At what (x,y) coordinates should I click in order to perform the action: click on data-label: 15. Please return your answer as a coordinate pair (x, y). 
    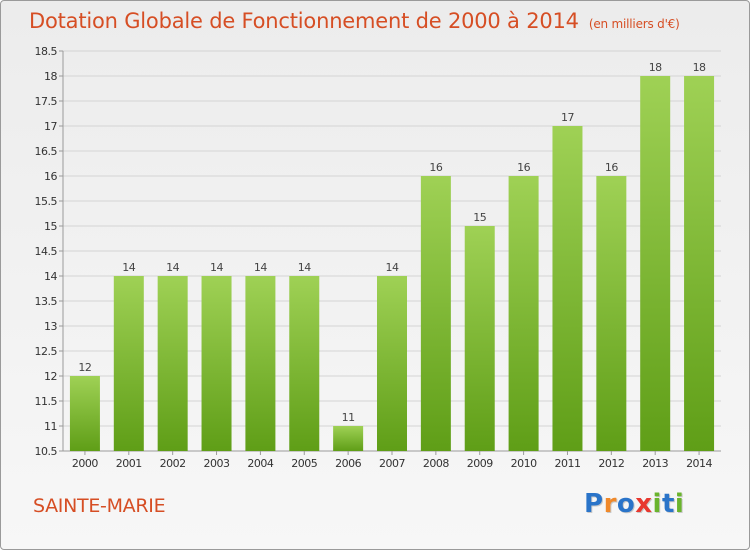
    Looking at the image, I should click on (479, 217).